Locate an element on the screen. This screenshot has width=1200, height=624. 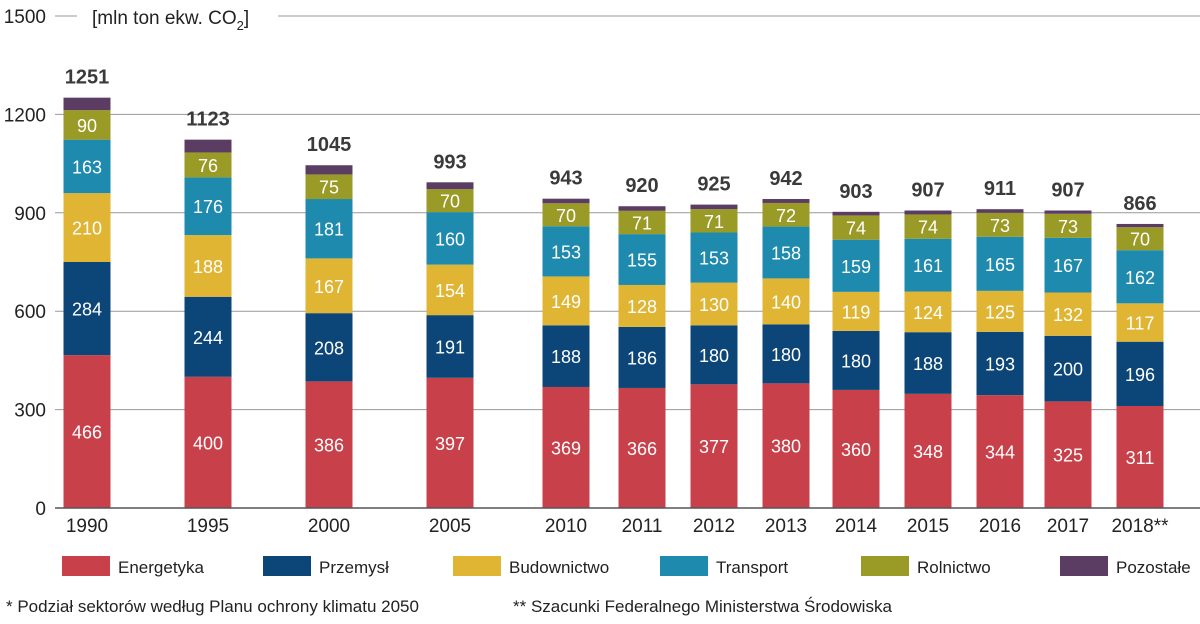
legend-item: Energetyka is located at coordinates (133, 566).